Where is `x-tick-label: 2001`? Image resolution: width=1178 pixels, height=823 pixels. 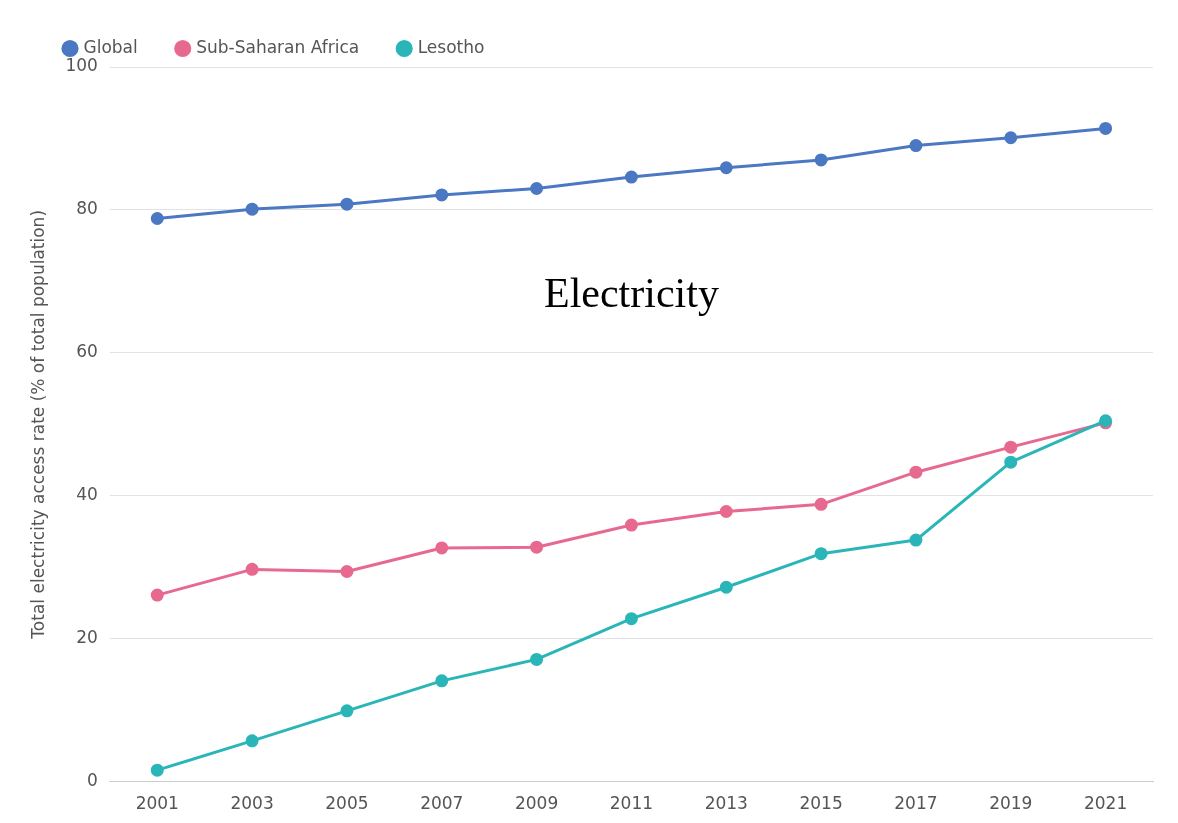 x-tick-label: 2001 is located at coordinates (157, 803).